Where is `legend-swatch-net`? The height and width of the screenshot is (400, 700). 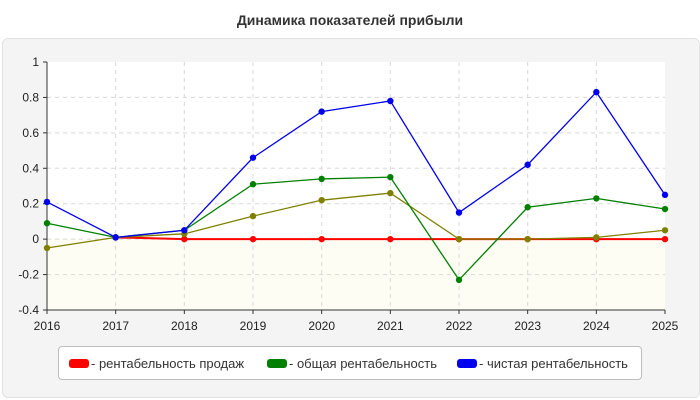
legend-swatch-net is located at coordinates (467, 363).